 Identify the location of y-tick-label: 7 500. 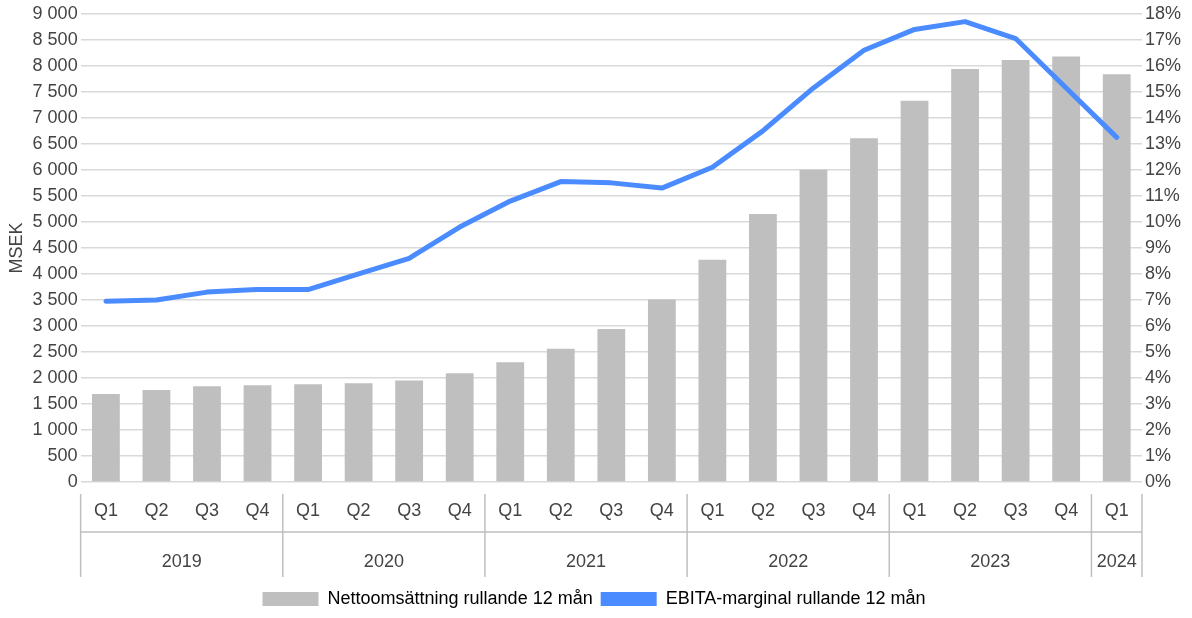
(55, 90).